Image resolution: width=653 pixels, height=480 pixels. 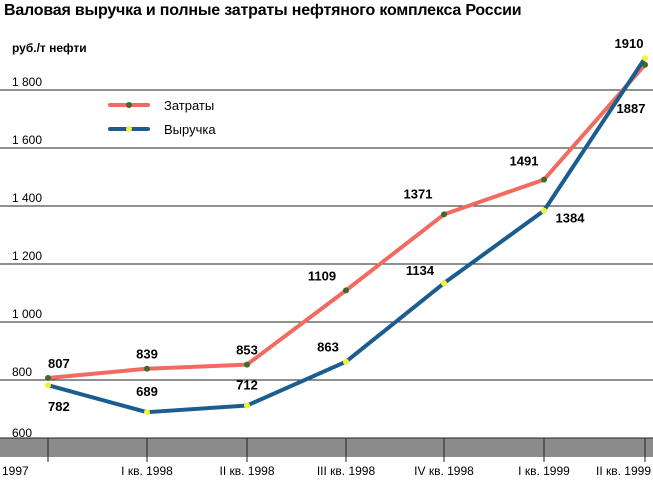 I want to click on x-tick-label-0: 1997, so click(x=15, y=471).